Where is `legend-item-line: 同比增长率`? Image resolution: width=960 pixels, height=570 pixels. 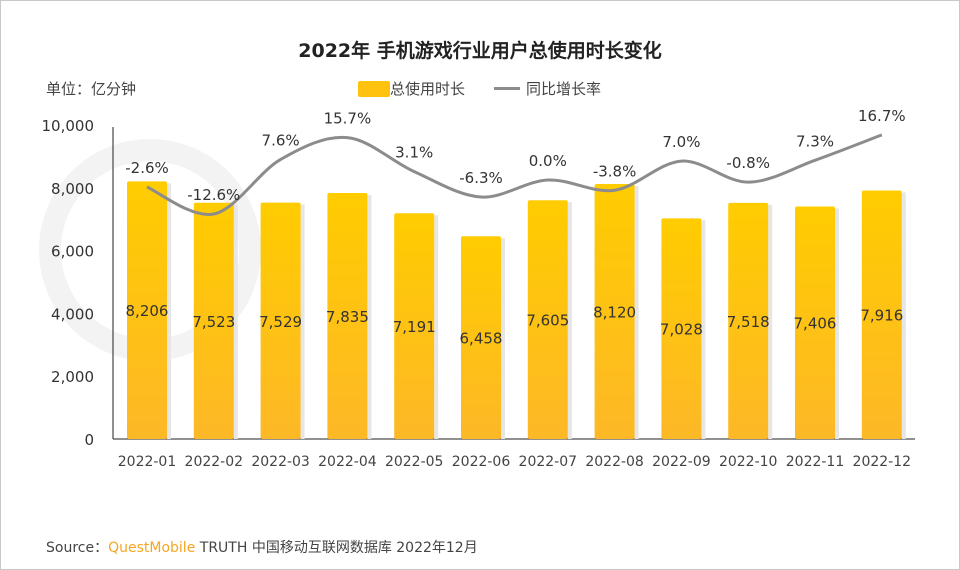 legend-item-line: 同比增长率 is located at coordinates (547, 88).